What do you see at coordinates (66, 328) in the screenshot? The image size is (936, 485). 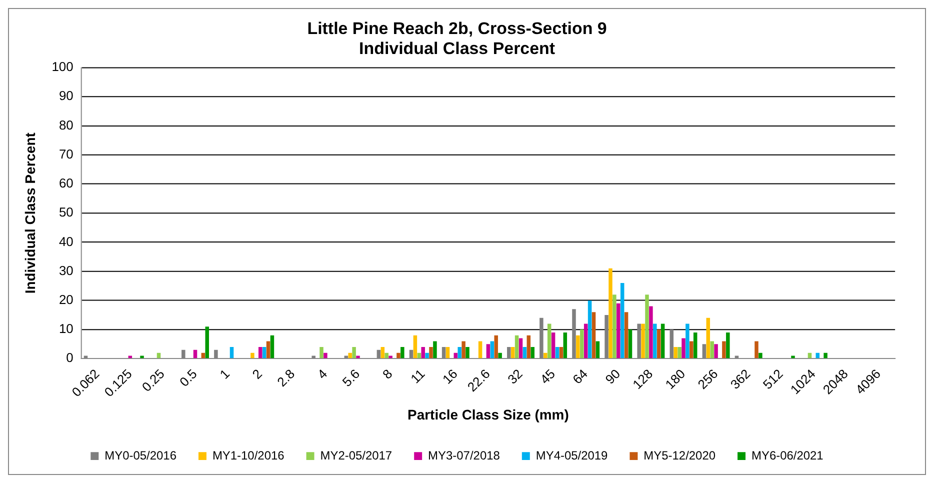 I see `y-tick-label: 10` at bounding box center [66, 328].